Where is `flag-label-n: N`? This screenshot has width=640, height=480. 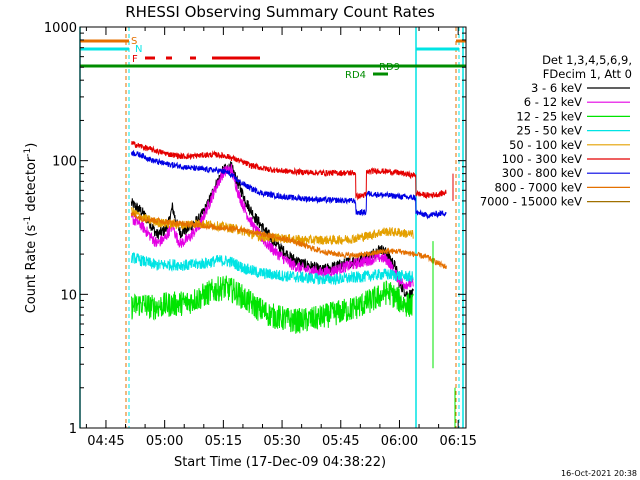 flag-label-n: N is located at coordinates (138, 49).